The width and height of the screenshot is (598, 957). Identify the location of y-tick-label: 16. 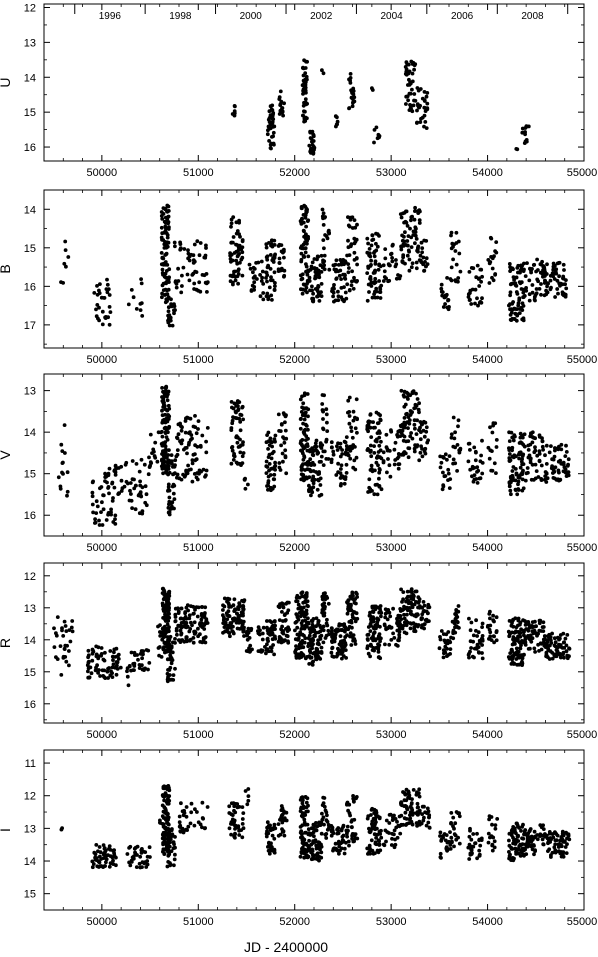
(30, 705).